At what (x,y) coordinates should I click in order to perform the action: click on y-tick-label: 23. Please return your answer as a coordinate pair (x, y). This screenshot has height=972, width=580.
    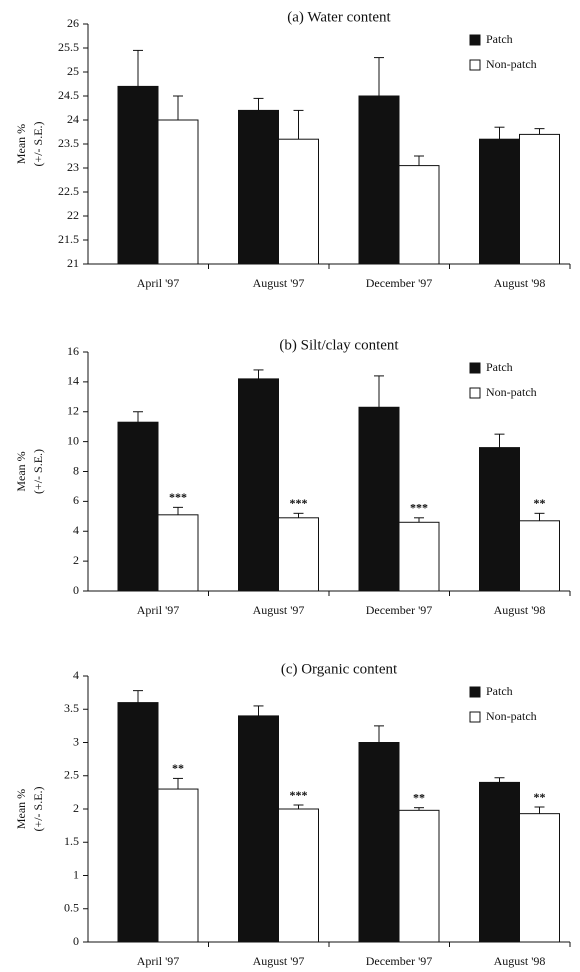
    Looking at the image, I should click on (73, 167).